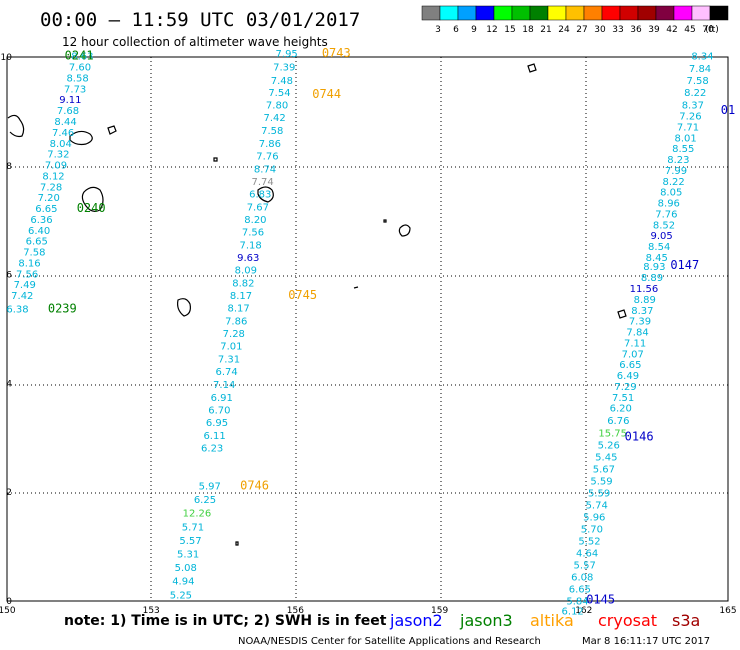 The height and width of the screenshot is (650, 740). Describe the element at coordinates (628, 376) in the screenshot. I see `wave-height-value: 6.49` at that location.